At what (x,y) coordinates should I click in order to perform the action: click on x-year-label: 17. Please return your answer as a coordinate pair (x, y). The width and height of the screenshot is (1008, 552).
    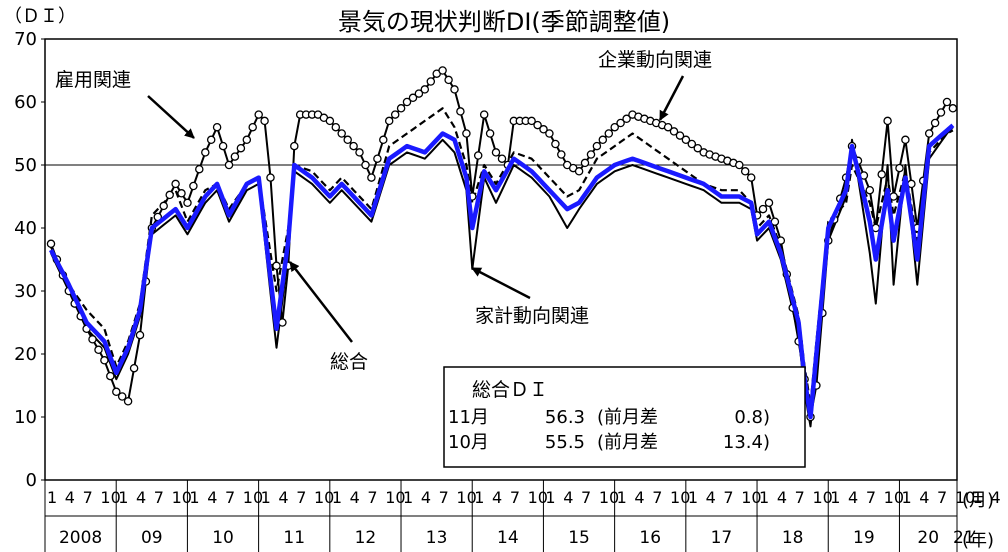
    Looking at the image, I should click on (722, 538).